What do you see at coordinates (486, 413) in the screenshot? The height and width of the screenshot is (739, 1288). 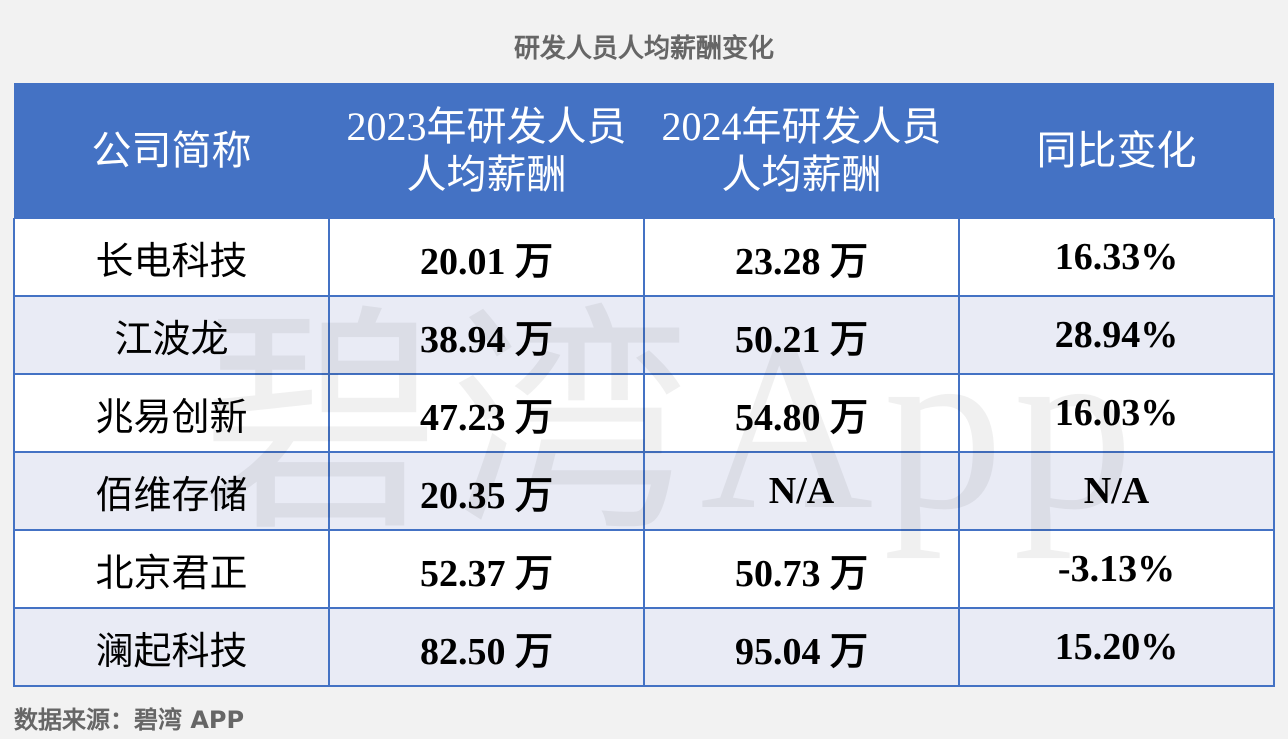 I see `value-cell: 47.23 万` at bounding box center [486, 413].